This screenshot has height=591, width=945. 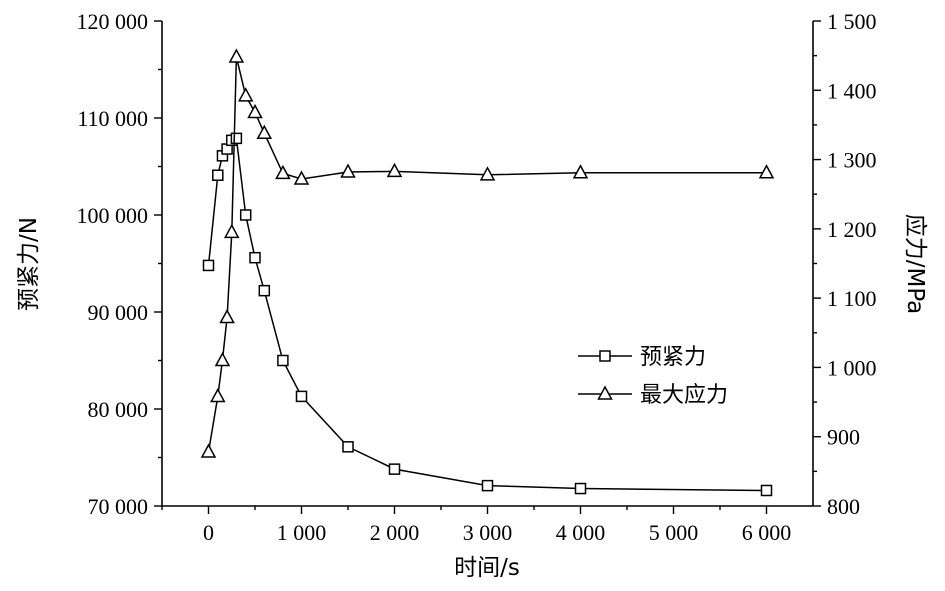 I want to click on x-tick-label: 1 000, so click(x=302, y=532).